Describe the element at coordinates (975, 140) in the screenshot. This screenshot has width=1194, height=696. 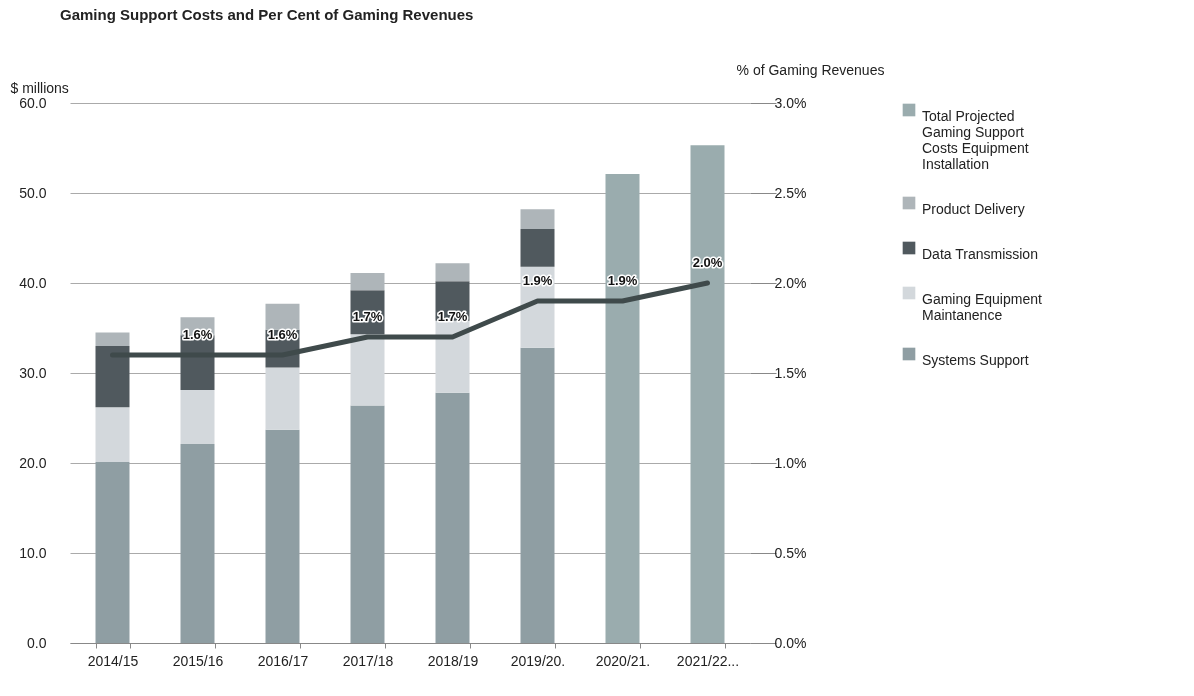
I see `legend-label: Total Projected Gaming Support Costs Equipment Installation` at that location.